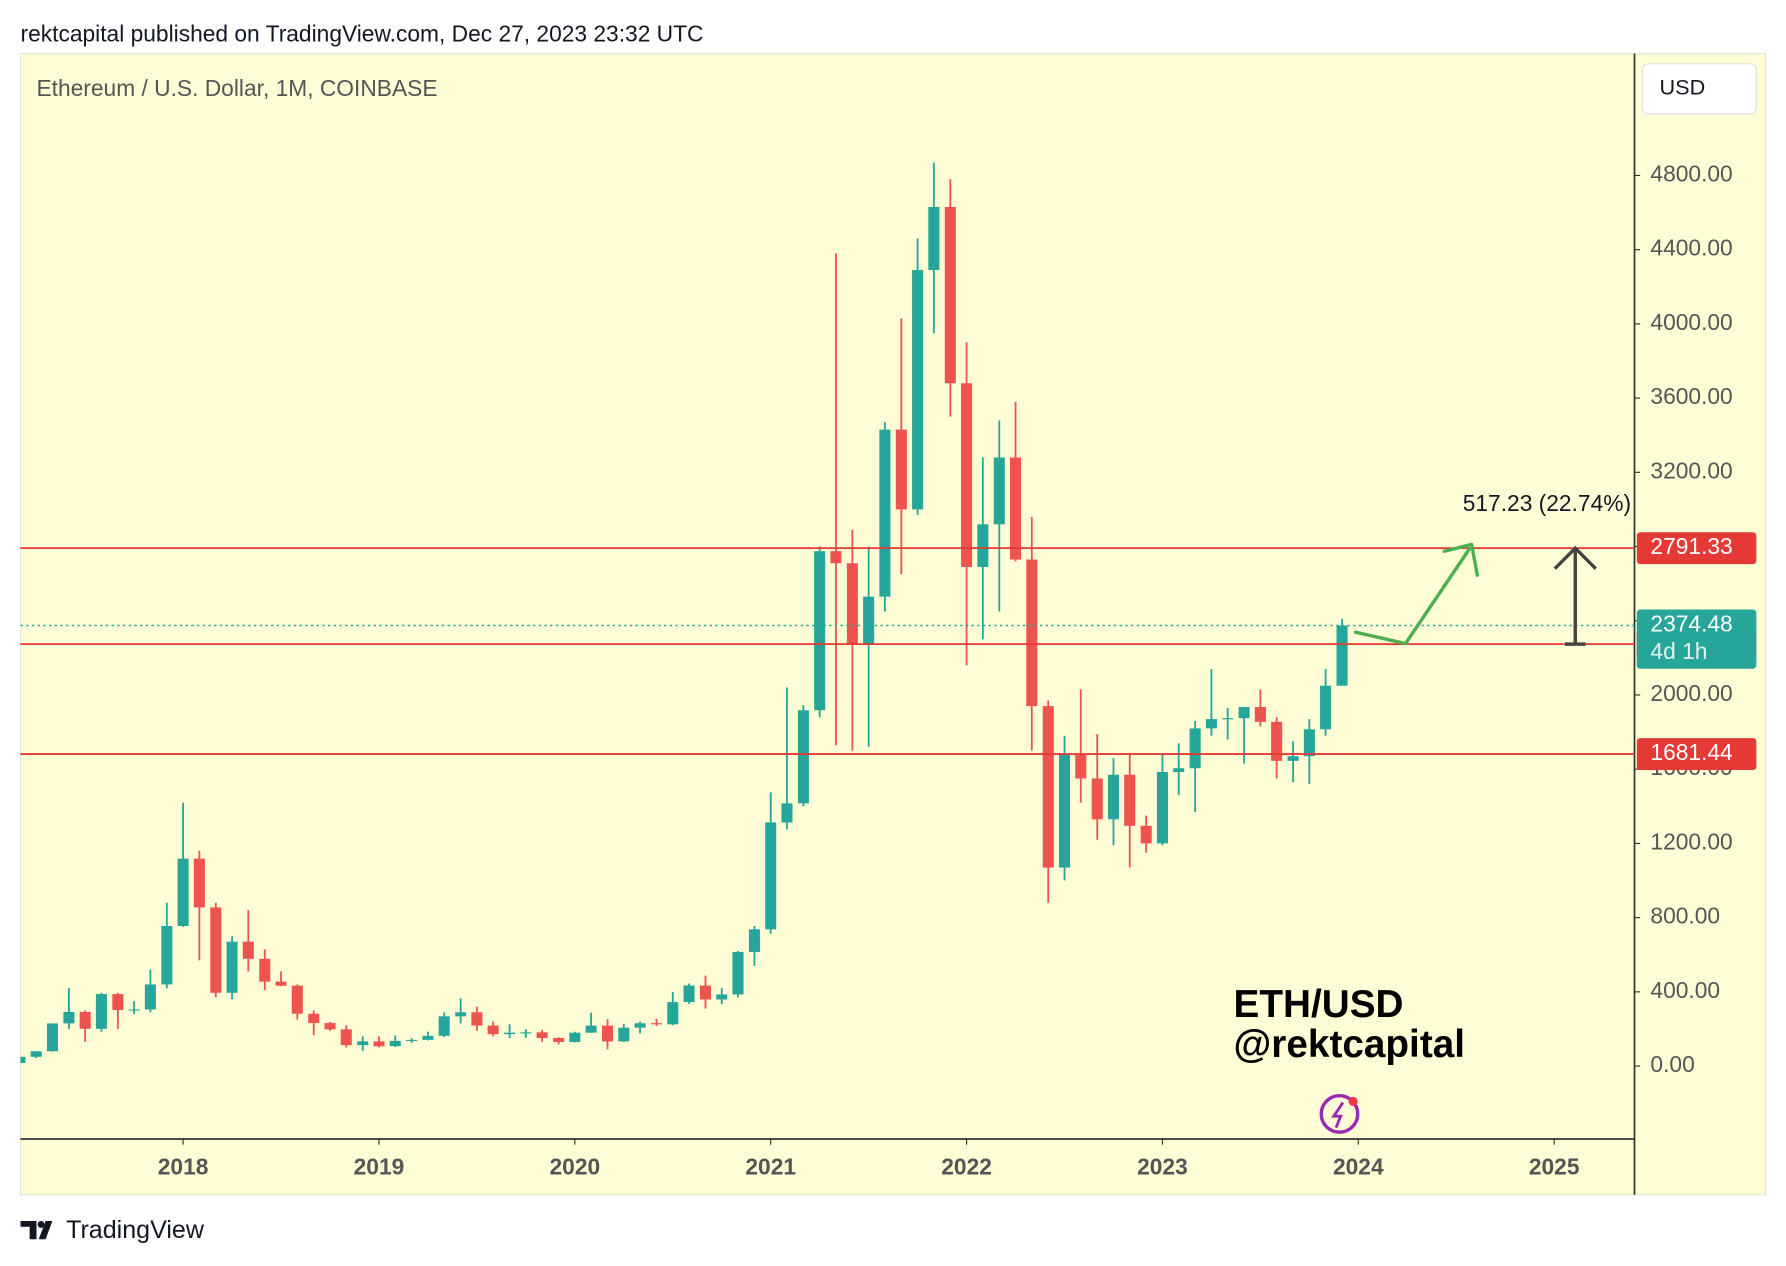 The width and height of the screenshot is (1786, 1266). What do you see at coordinates (1672, 1064) in the screenshot?
I see `y-tick-label: 0.00` at bounding box center [1672, 1064].